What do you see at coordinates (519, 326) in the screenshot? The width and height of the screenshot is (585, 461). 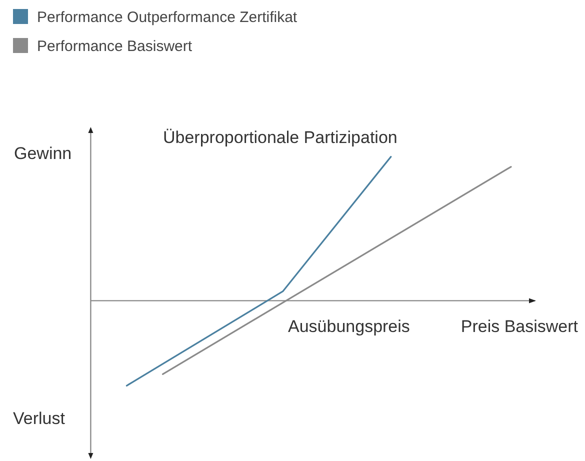 I see `x-axis-title: Preis Basiswert` at bounding box center [519, 326].